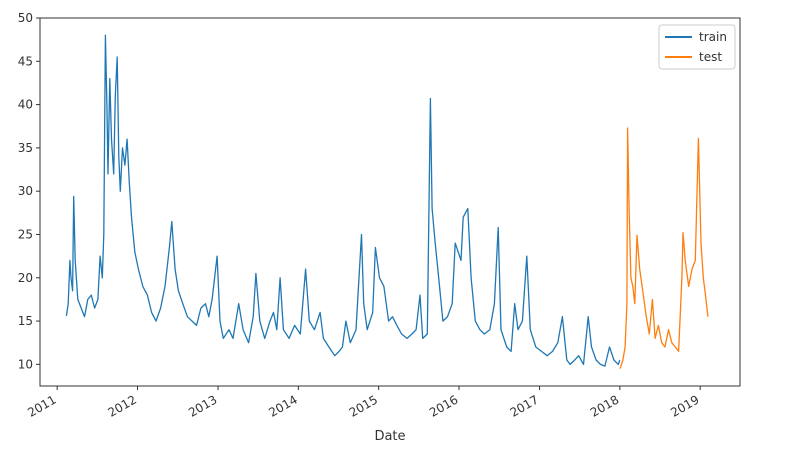 This screenshot has height=463, width=800. What do you see at coordinates (664, 248) in the screenshot?
I see `series-line-test` at bounding box center [664, 248].